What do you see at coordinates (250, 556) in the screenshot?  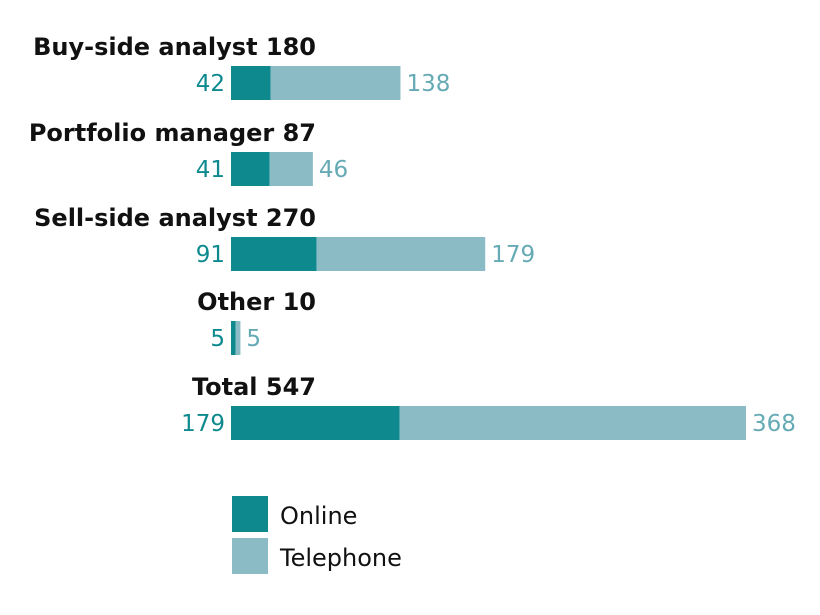 I see `legend-swatch-telephone` at bounding box center [250, 556].